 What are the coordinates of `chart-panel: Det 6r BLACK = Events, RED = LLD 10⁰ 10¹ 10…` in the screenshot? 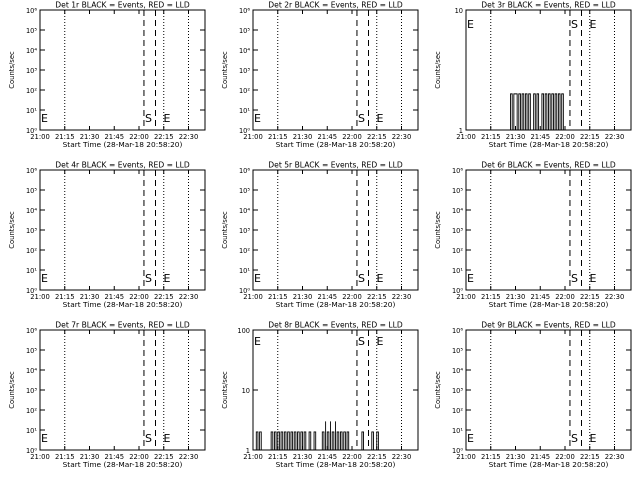 It's located at (533, 235).